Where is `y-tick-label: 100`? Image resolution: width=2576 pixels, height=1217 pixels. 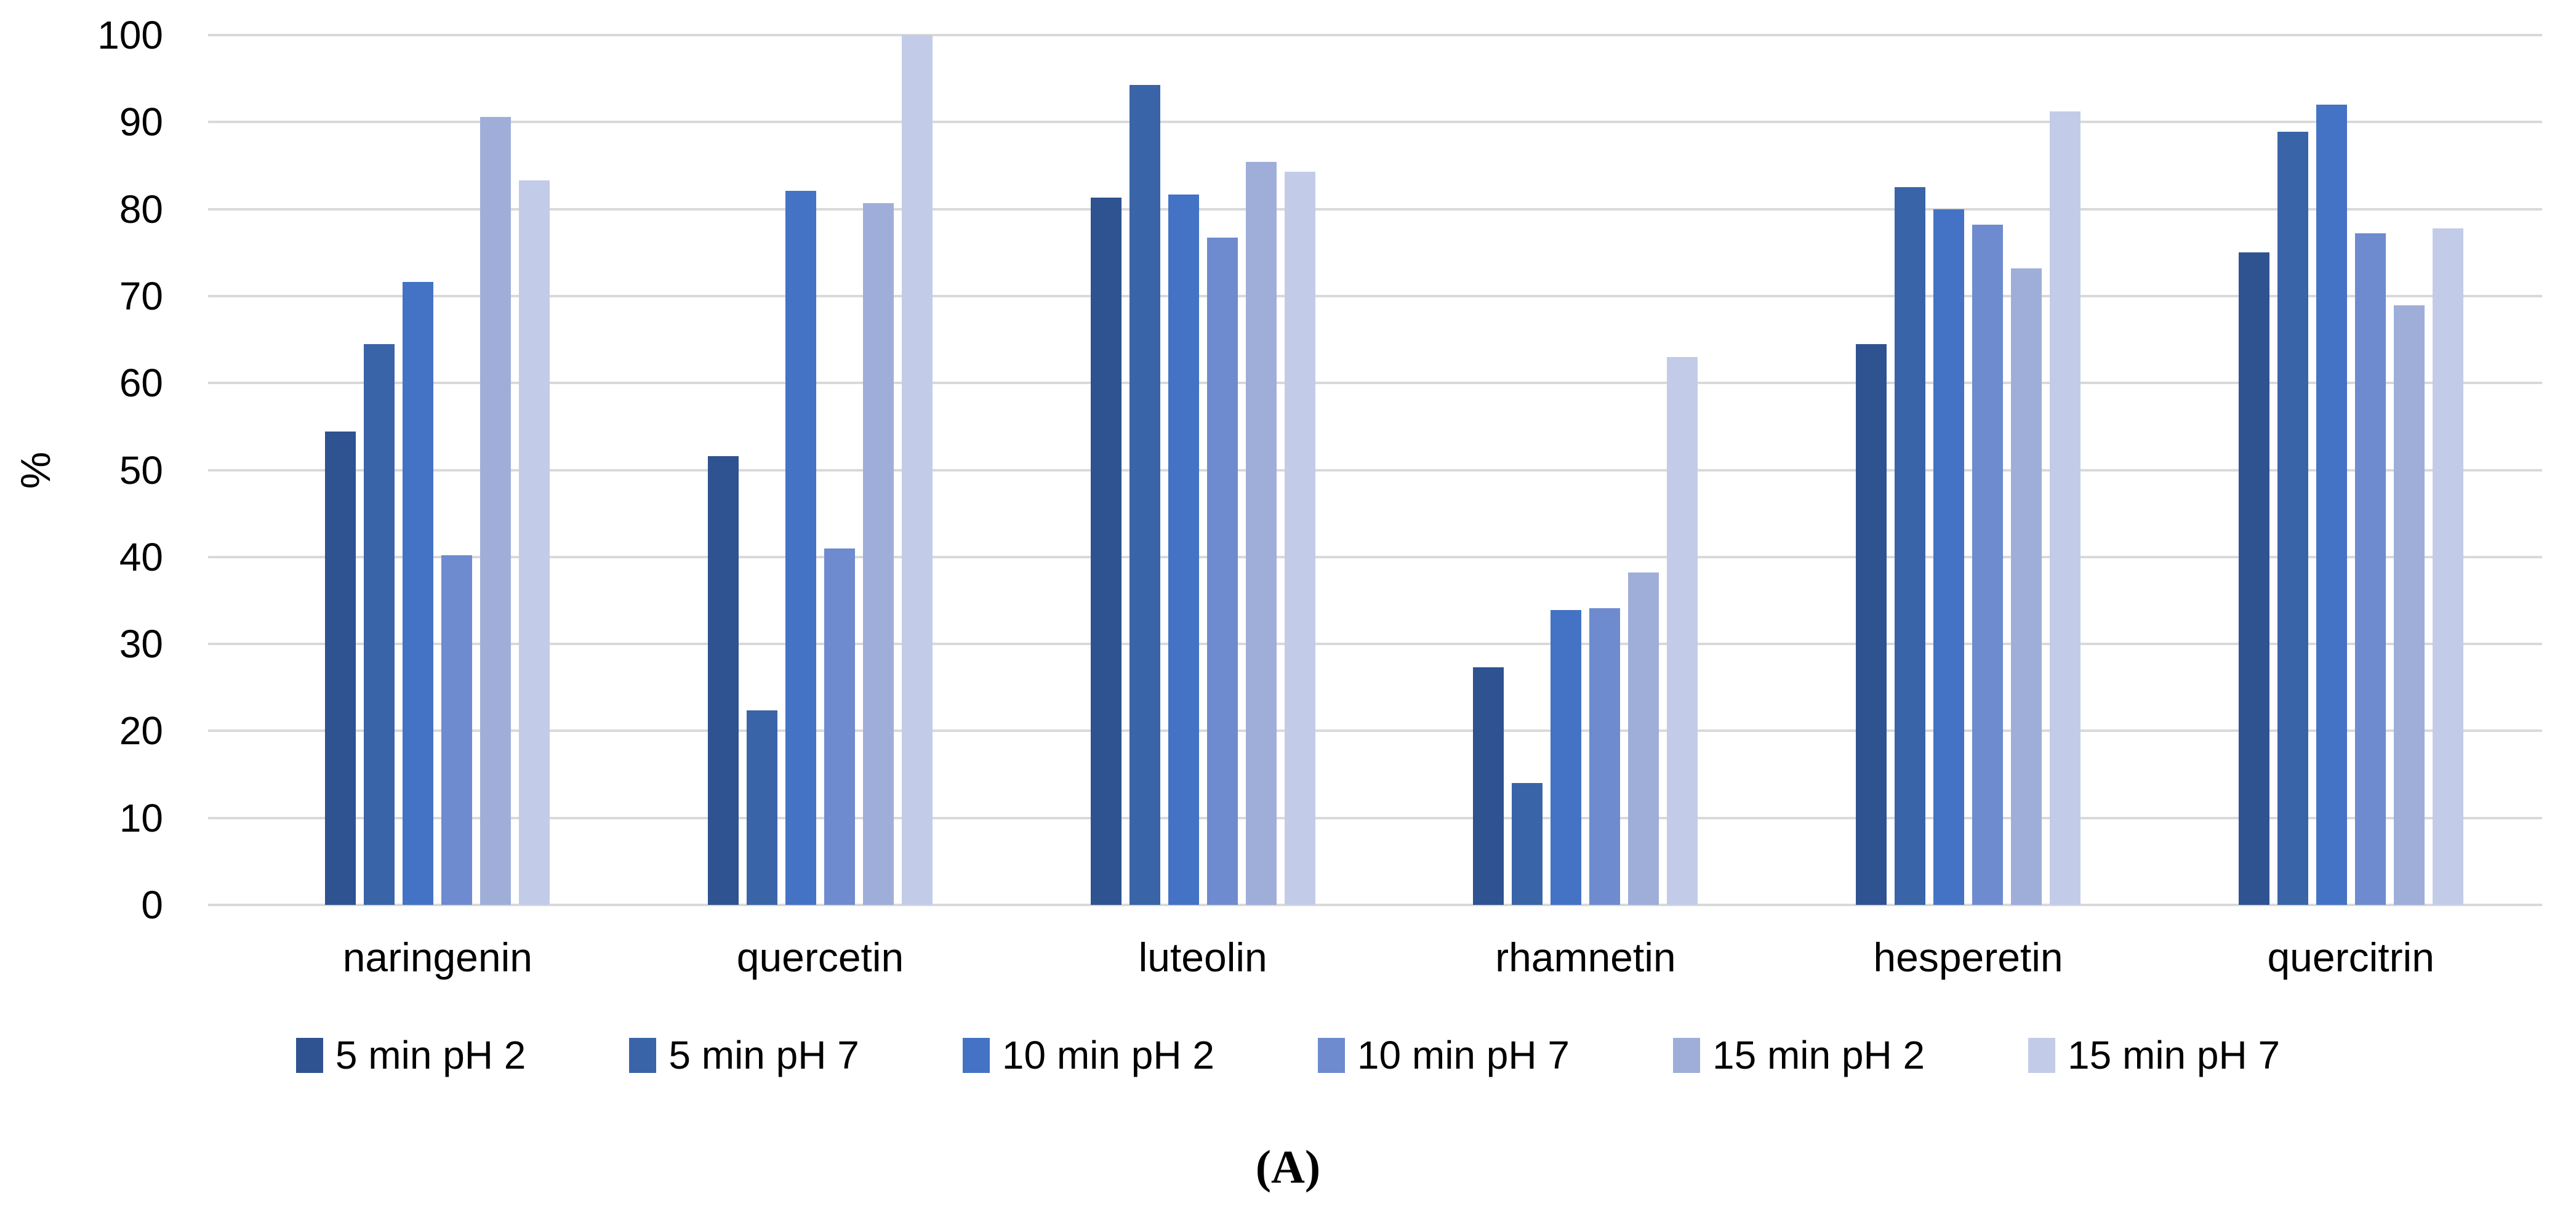
y-tick-label: 100 is located at coordinates (130, 35).